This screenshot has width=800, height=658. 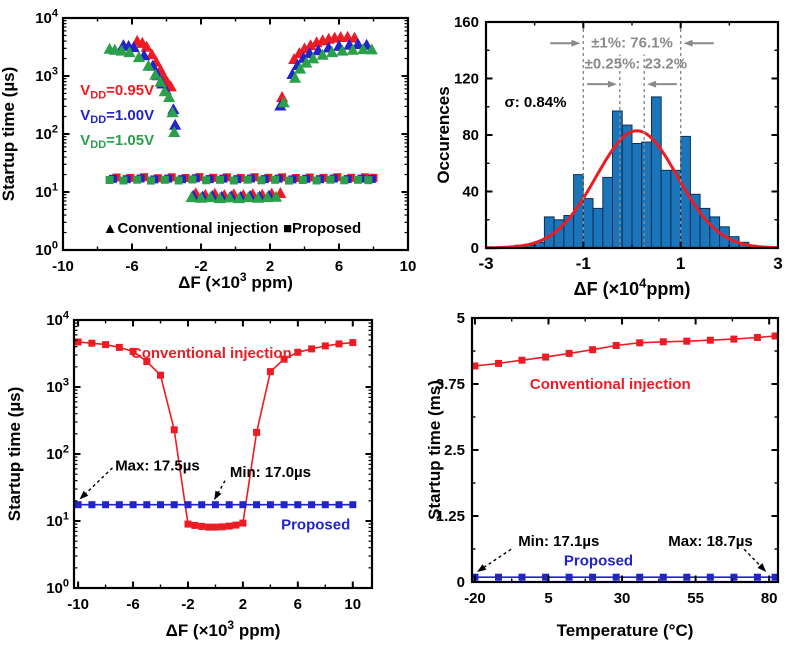 What do you see at coordinates (239, 180) in the screenshot?
I see `startup-vs-df-scatter-series-prop-vdd-1v05` at bounding box center [239, 180].